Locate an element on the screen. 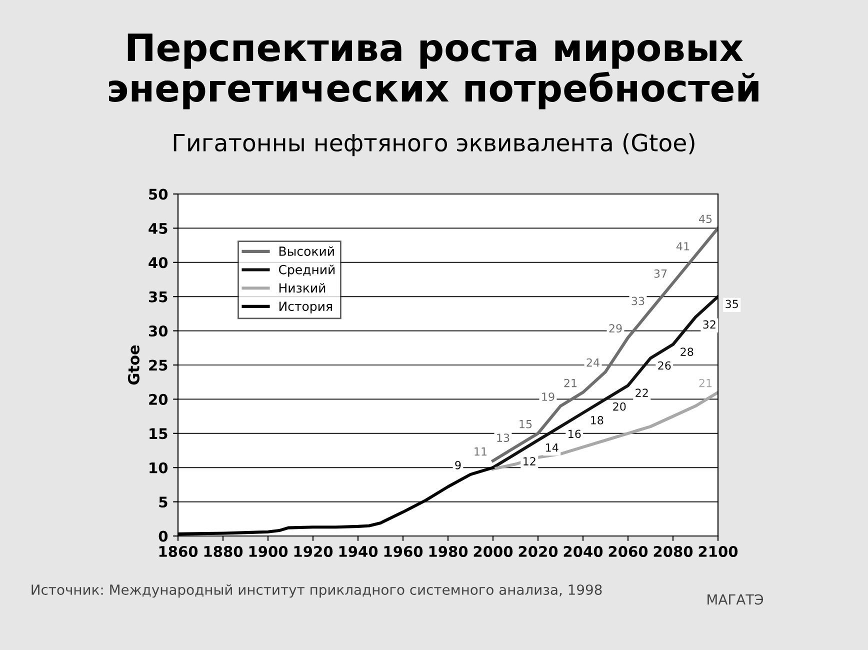  data-label: 13 is located at coordinates (503, 438).